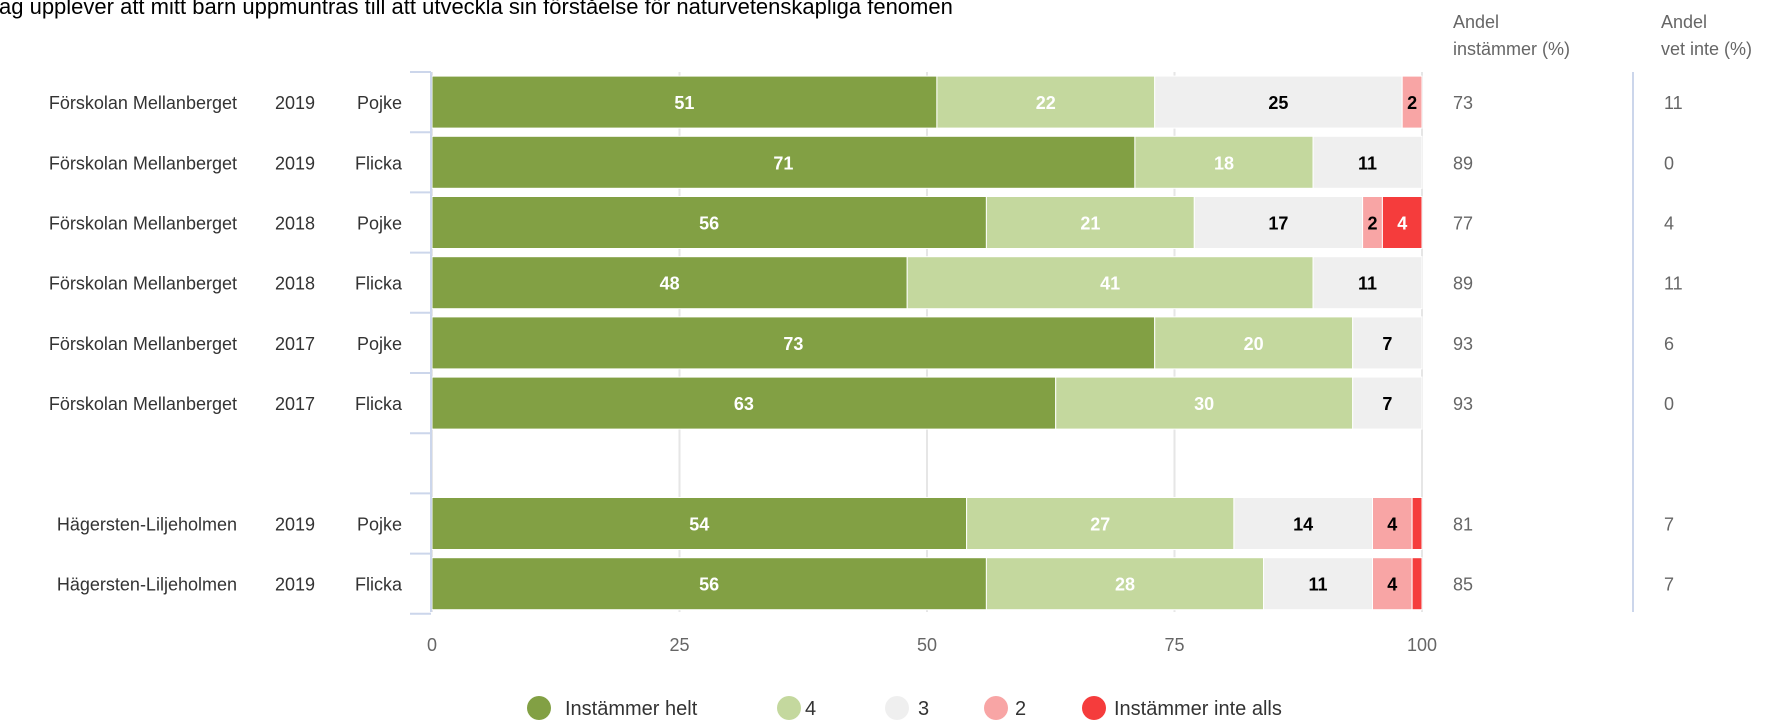 The width and height of the screenshot is (1783, 721). I want to click on dontknow-value: 4, so click(1669, 224).